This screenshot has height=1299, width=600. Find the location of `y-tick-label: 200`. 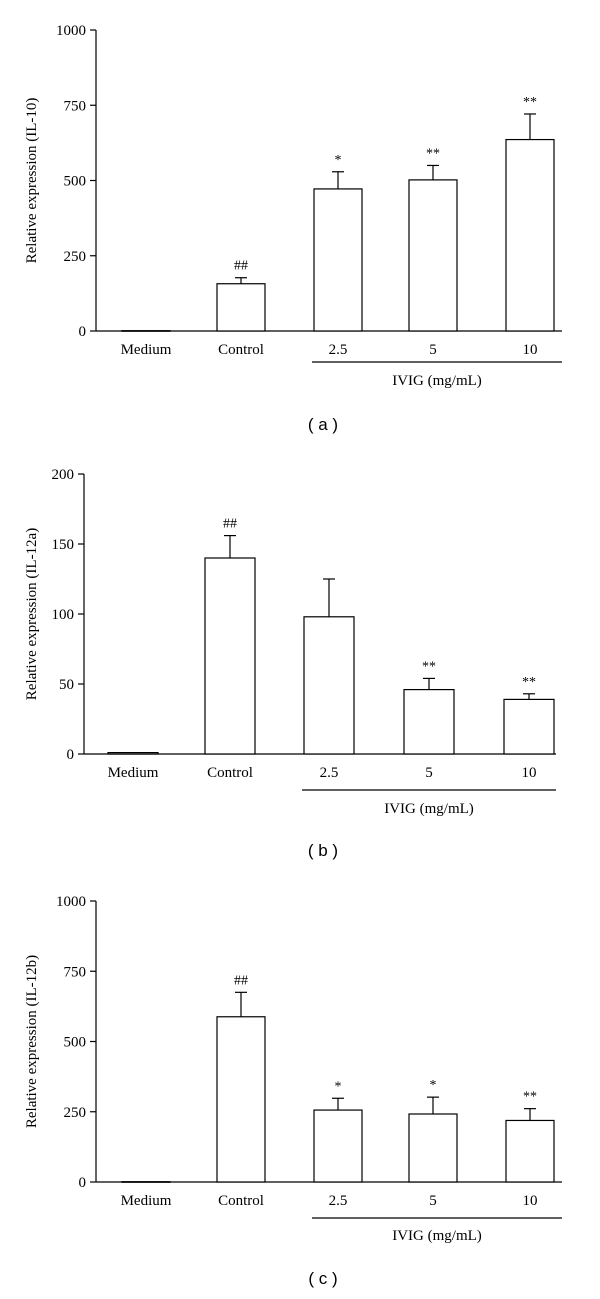

y-tick-label: 200 is located at coordinates (63, 475).